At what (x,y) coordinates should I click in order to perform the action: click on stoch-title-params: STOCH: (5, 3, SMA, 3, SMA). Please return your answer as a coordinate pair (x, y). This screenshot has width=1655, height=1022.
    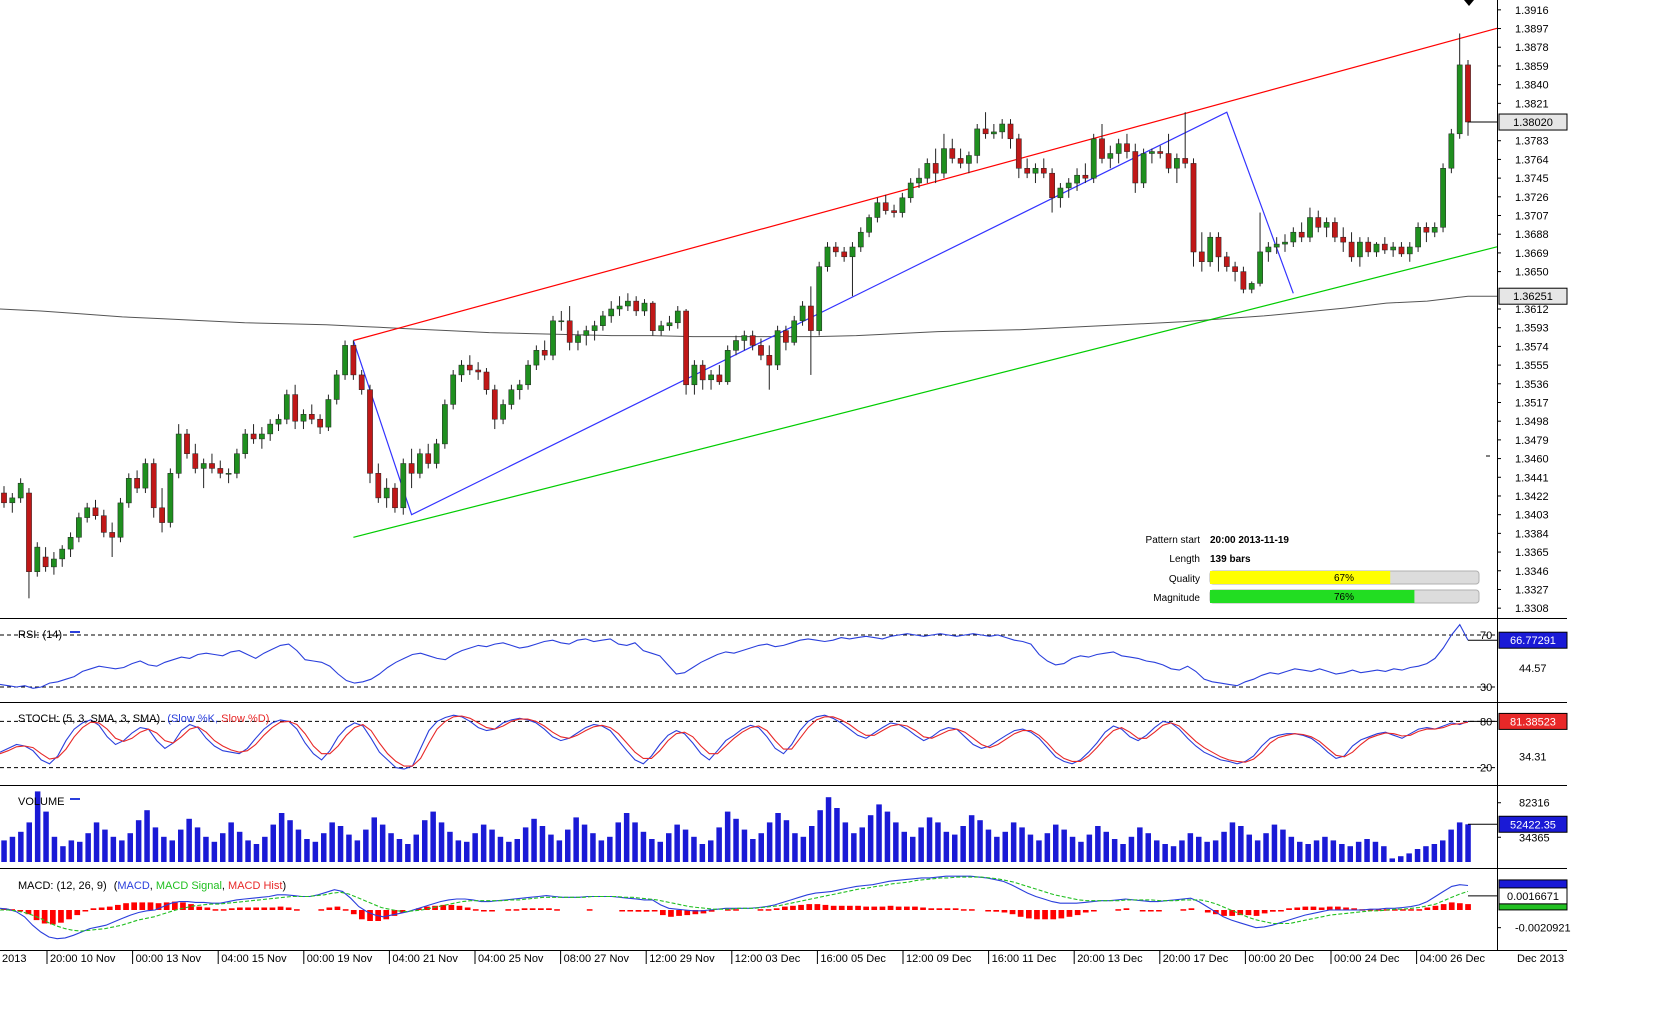
    Looking at the image, I should click on (89, 719).